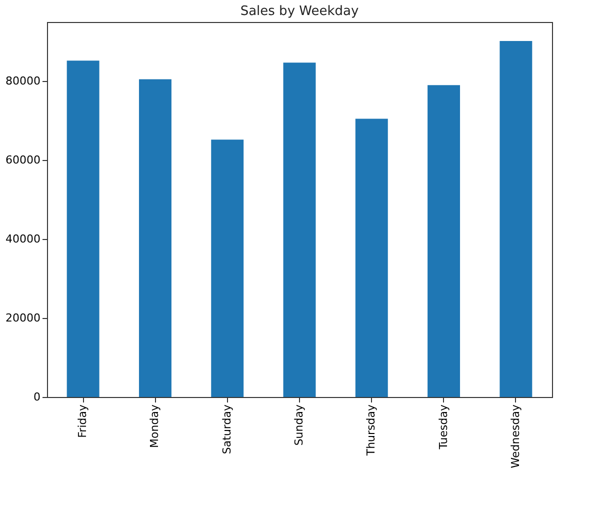 This screenshot has width=599, height=513. I want to click on y-tick-label: 20000, so click(23, 318).